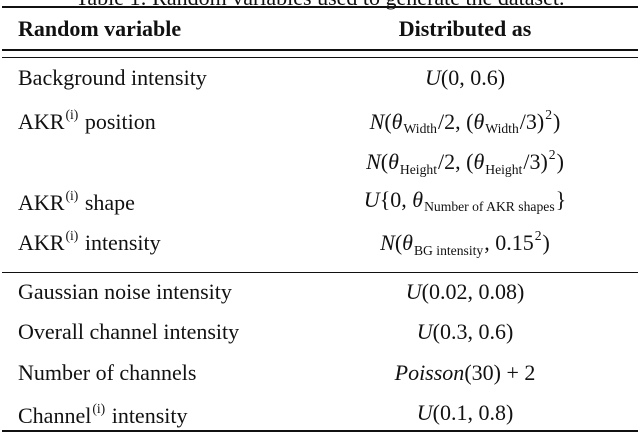 The height and width of the screenshot is (433, 640). I want to click on text-segment: Gaussian noise intensity, so click(125, 291).